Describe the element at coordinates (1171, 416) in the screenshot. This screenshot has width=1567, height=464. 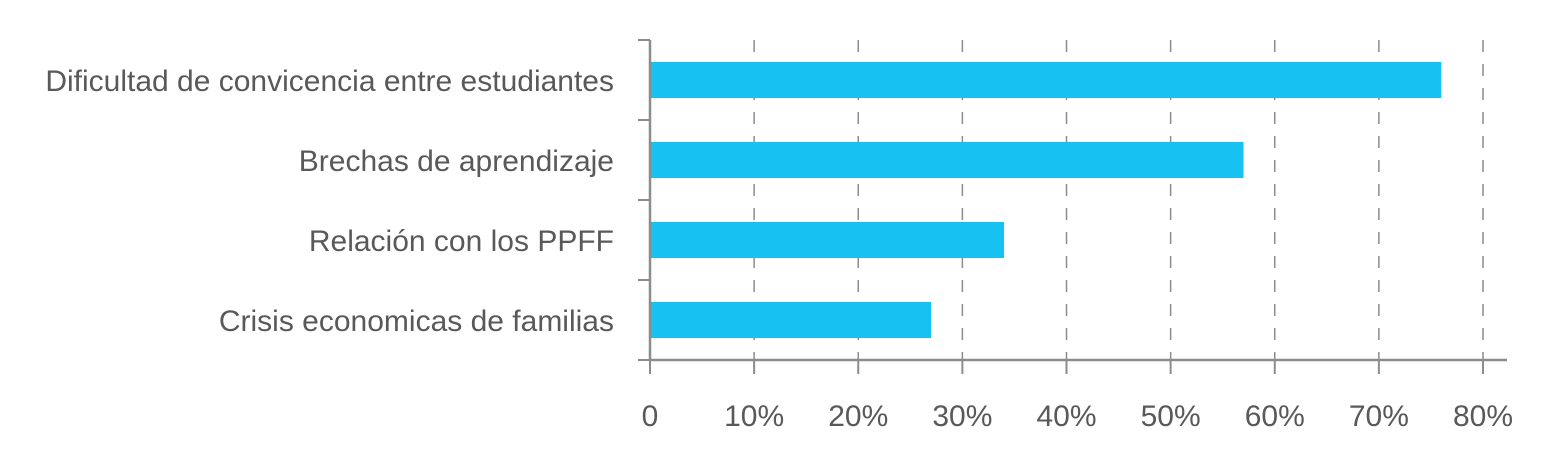
I see `x-tick-label: 50%` at that location.